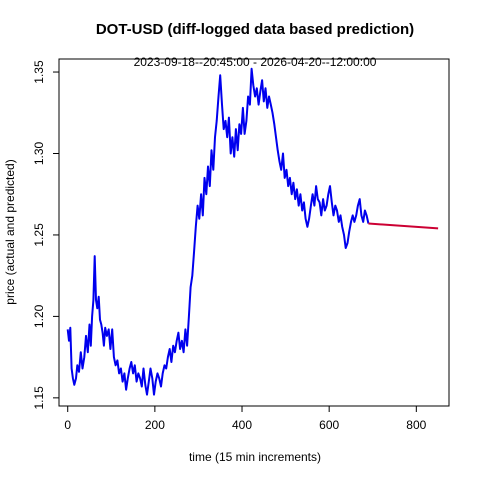 This screenshot has width=480, height=480. Describe the element at coordinates (416, 425) in the screenshot. I see `x-tick-label: 800` at that location.